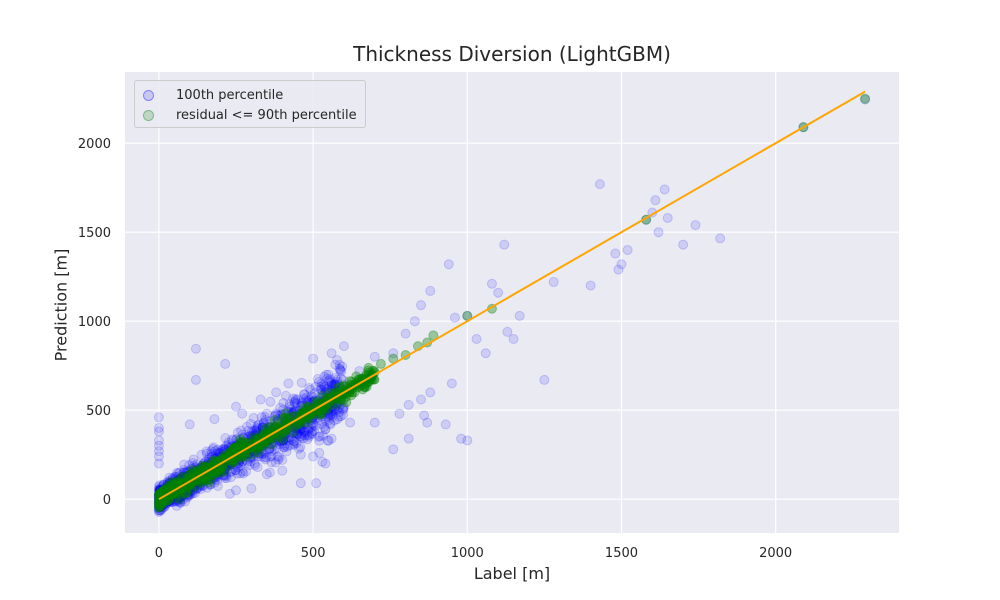 Image resolution: width=1000 pixels, height=600 pixels. Describe the element at coordinates (512, 573) in the screenshot. I see `x-axis-label: Label [m]` at that location.